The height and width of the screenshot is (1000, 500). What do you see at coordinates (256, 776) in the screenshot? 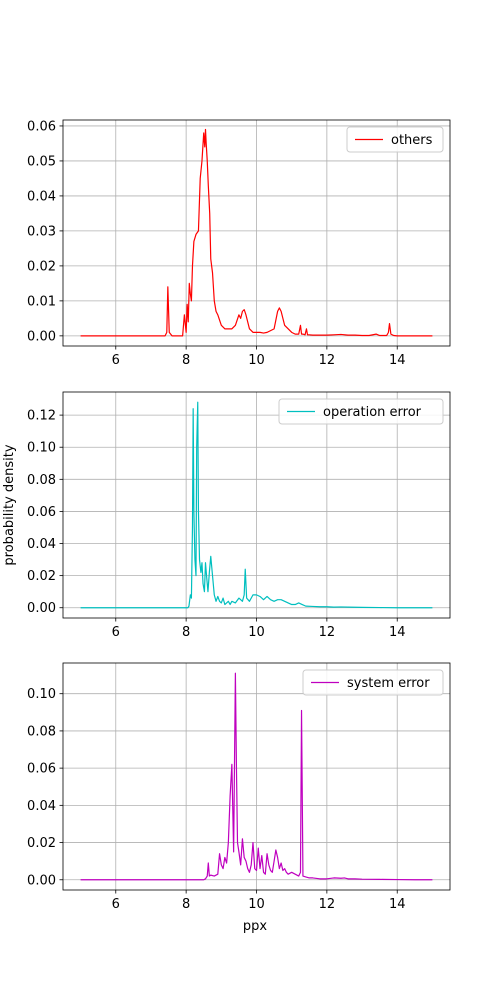
I see `series-line-system-error` at bounding box center [256, 776].